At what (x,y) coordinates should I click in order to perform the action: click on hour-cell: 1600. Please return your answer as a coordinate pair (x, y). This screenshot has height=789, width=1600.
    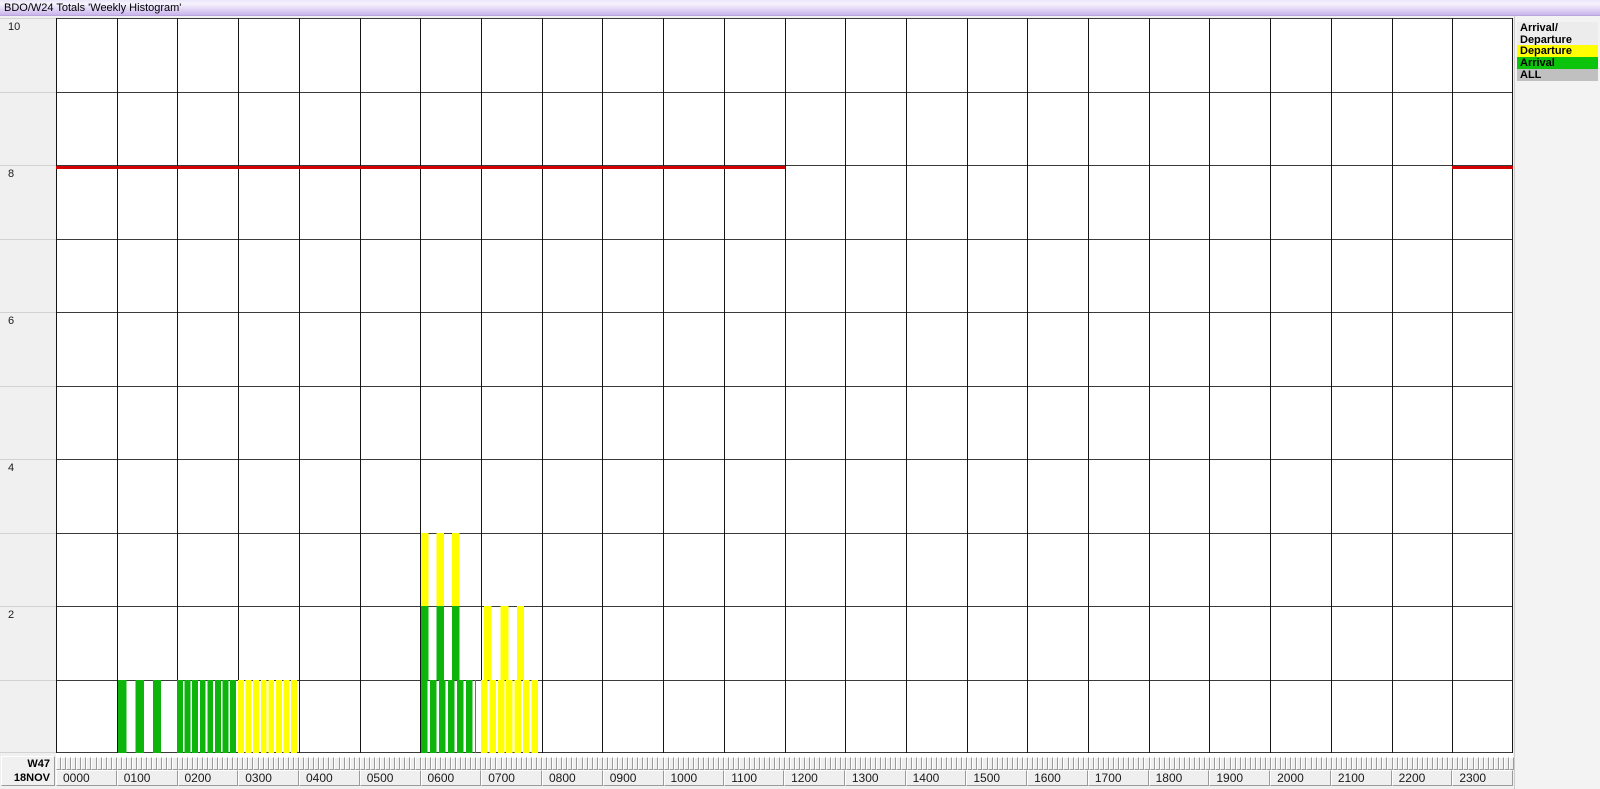
    Looking at the image, I should click on (1057, 778).